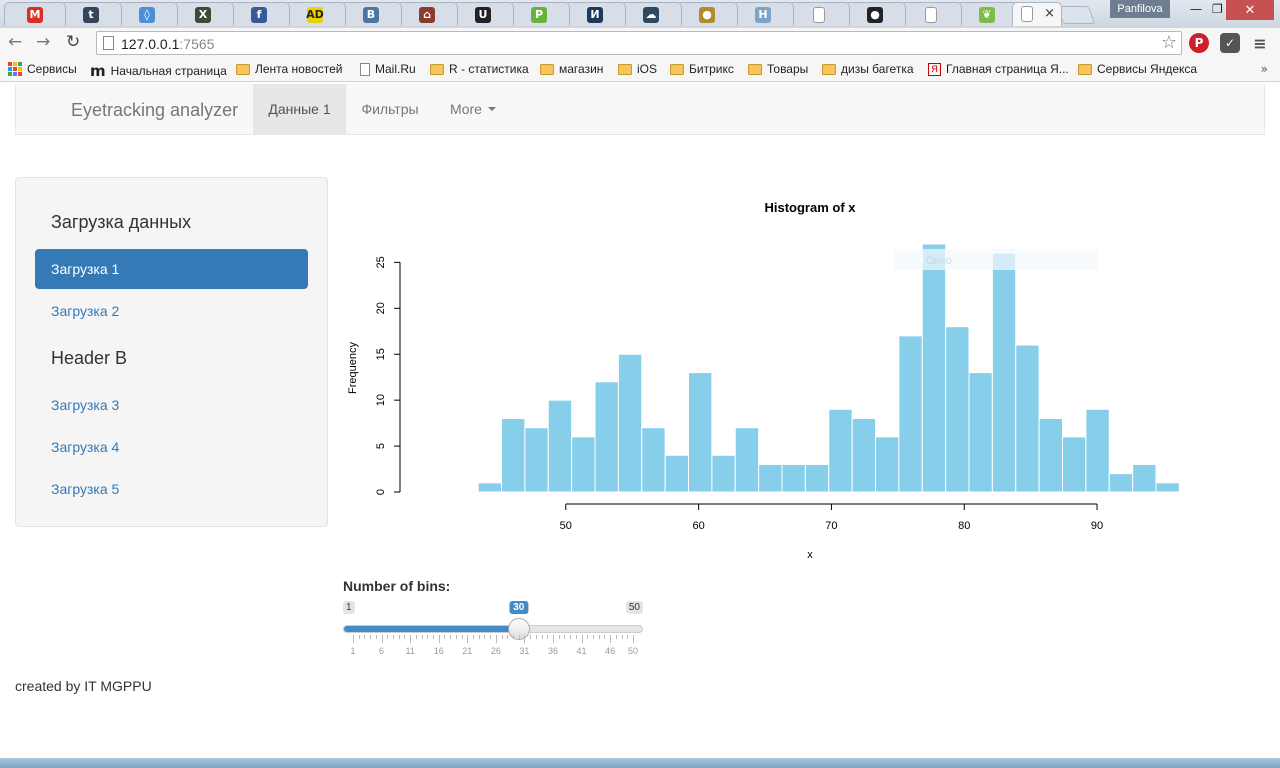 The width and height of the screenshot is (1280, 768). Describe the element at coordinates (155, 110) in the screenshot. I see `app-brand: Eyetracking analyzer` at that location.